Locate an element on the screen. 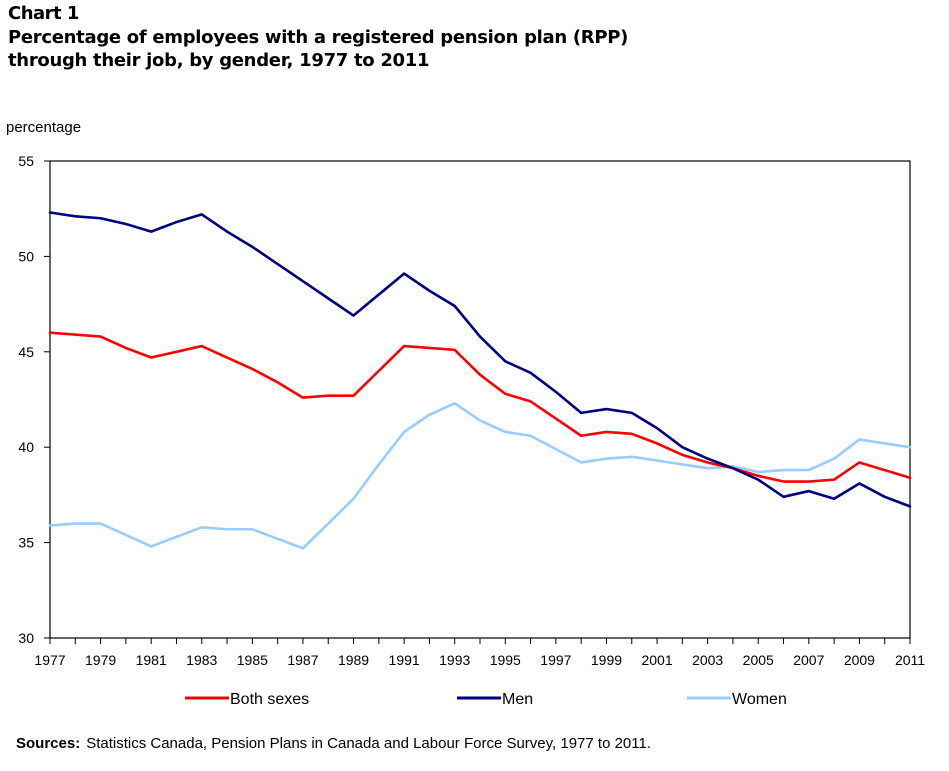  sources-label: Sources: is located at coordinates (48, 743).